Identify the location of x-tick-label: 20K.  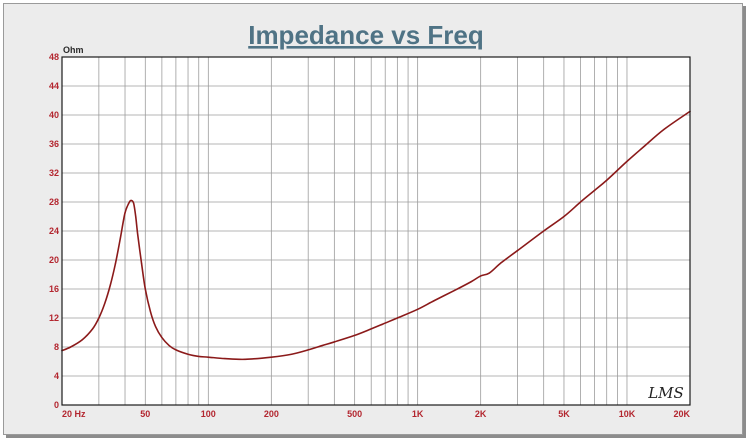
(681, 414).